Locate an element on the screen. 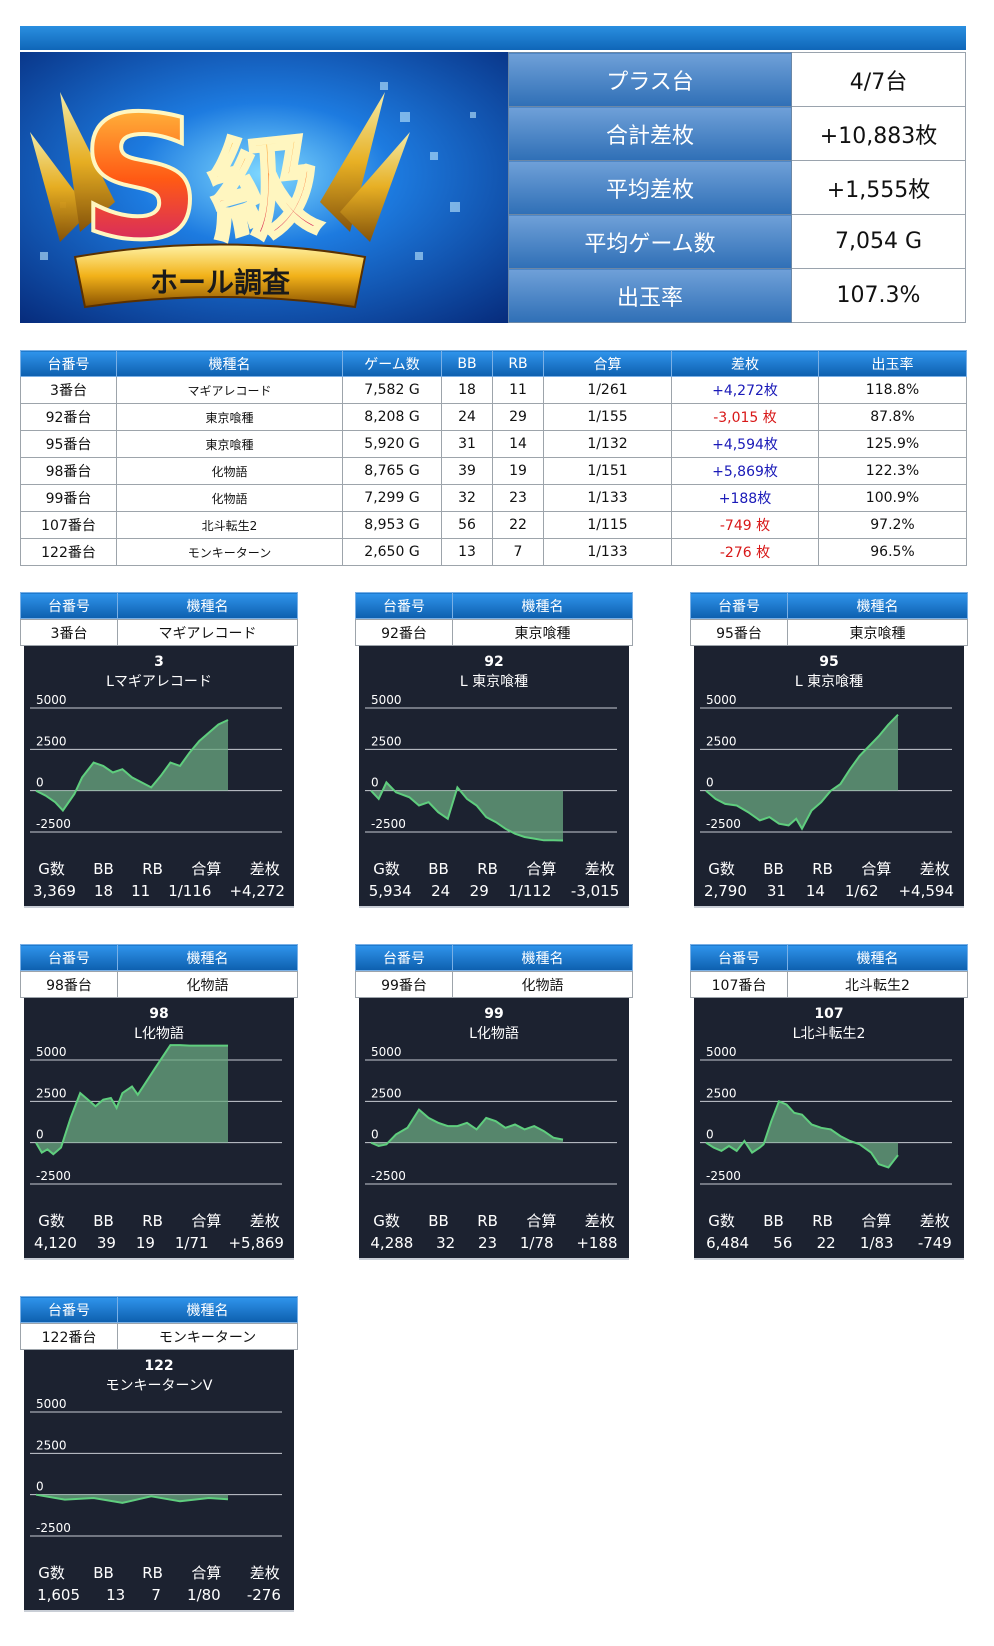 This screenshot has width=994, height=1646. chart-title: 107 is located at coordinates (828, 1014).